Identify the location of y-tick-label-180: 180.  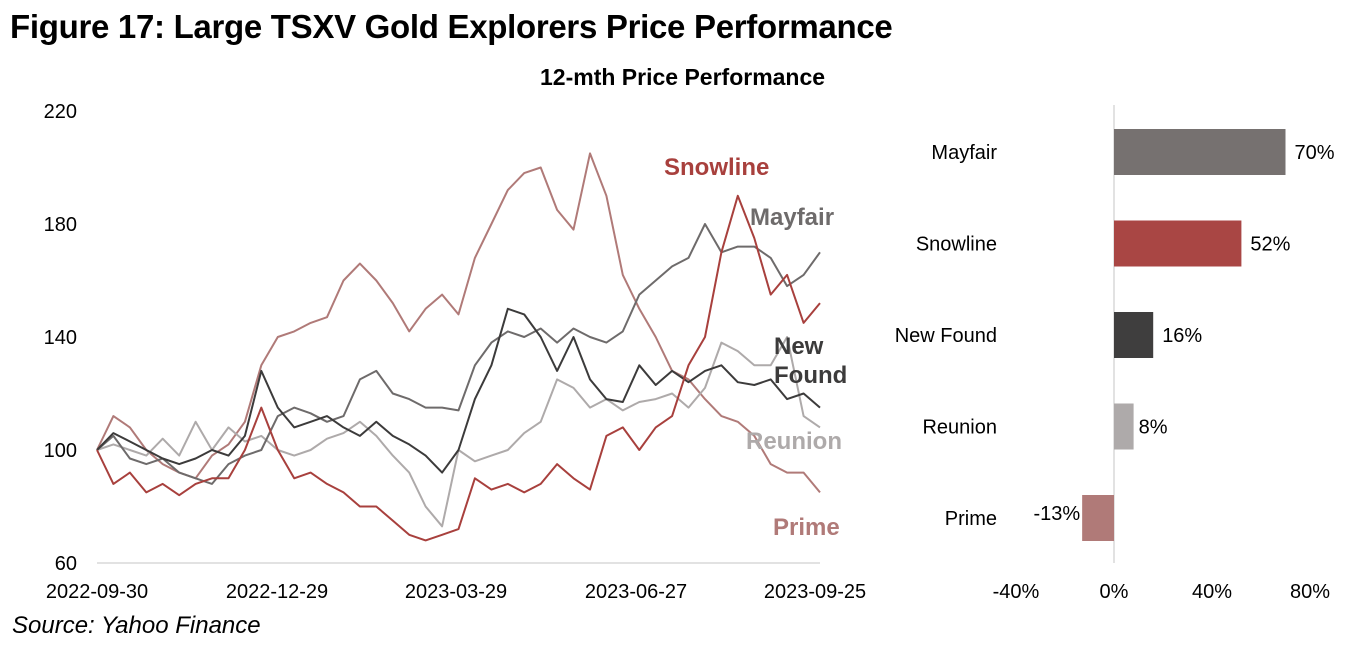
(60, 225).